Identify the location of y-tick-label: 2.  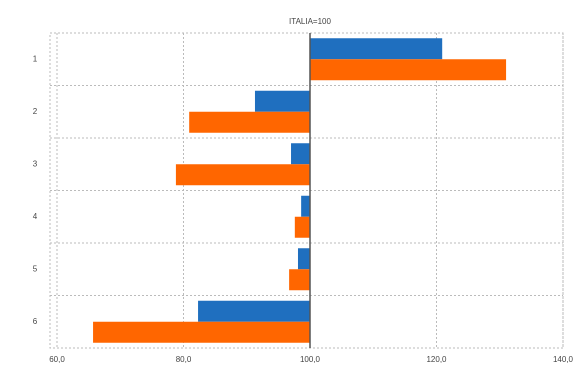
(35, 111).